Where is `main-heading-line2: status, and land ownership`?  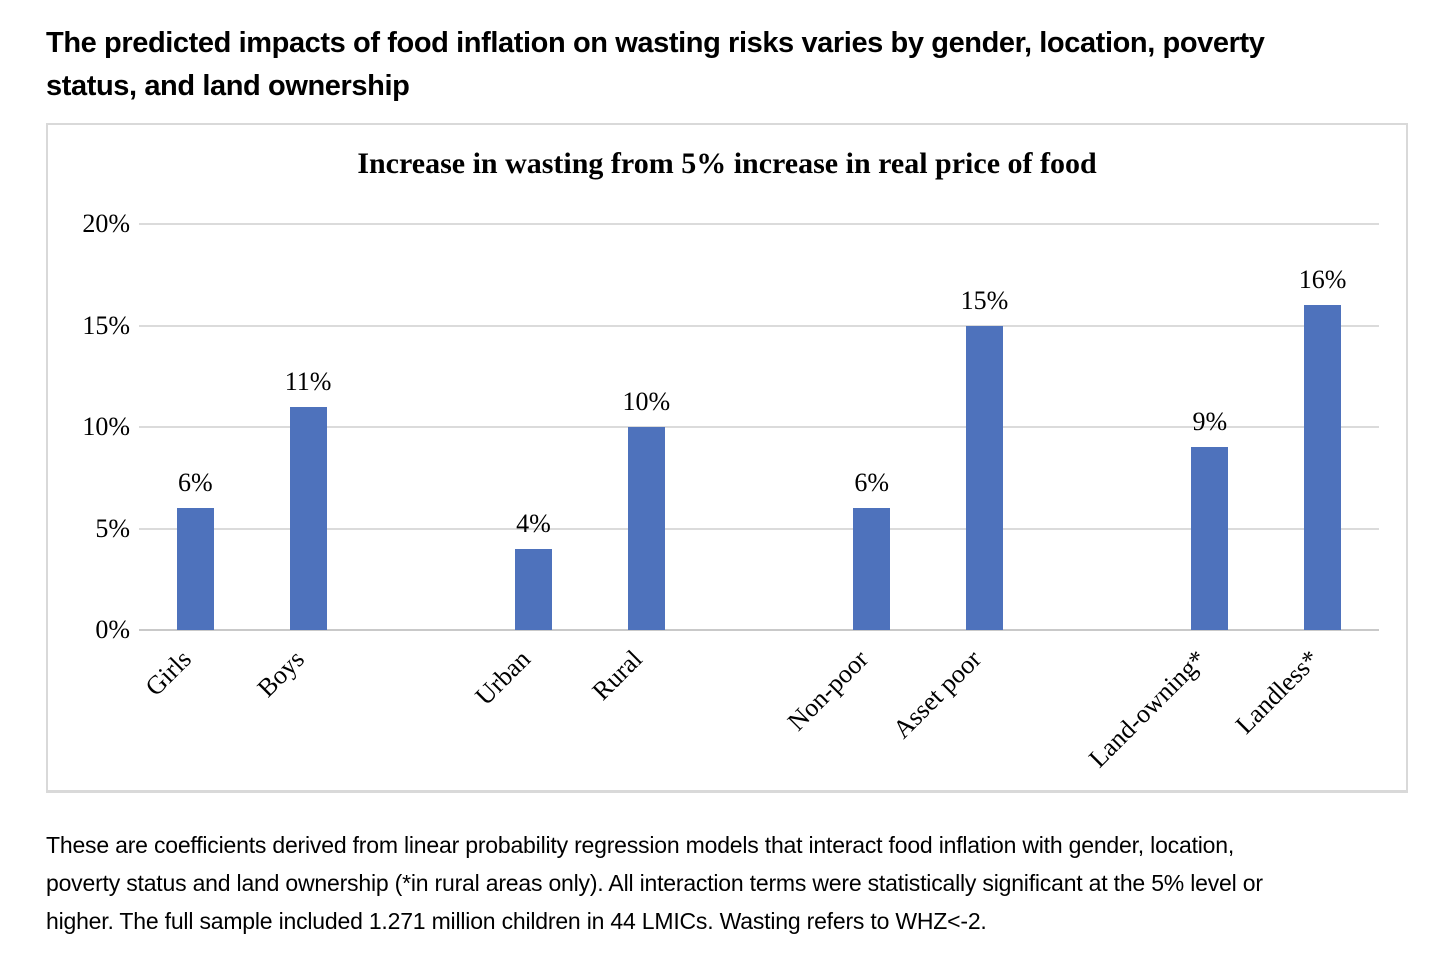 main-heading-line2: status, and land ownership is located at coordinates (228, 86).